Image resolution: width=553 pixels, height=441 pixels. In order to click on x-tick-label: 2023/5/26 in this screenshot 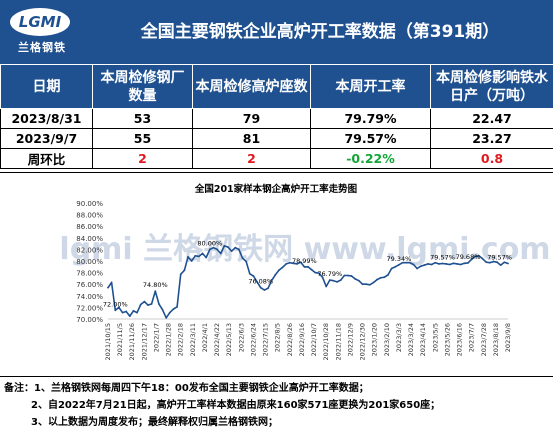, I will do `click(447, 339)`.